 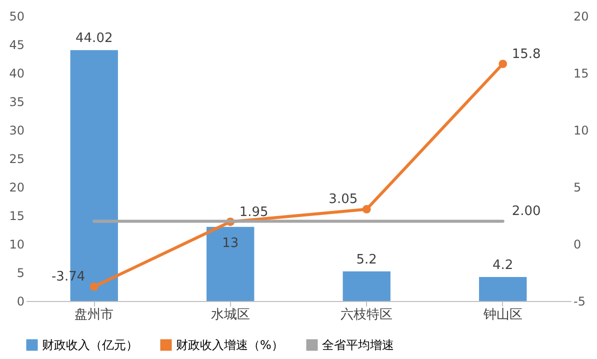 What do you see at coordinates (526, 212) in the screenshot?
I see `data-label: 2.00` at bounding box center [526, 212].